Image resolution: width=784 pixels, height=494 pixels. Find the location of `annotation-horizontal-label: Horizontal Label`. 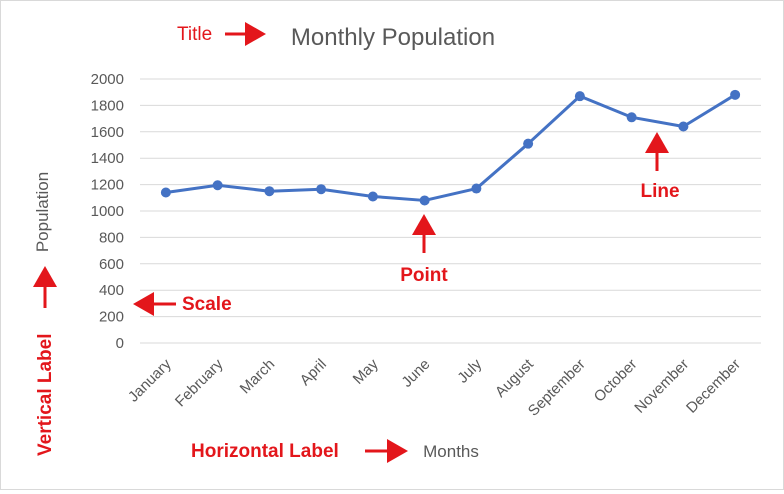

annotation-horizontal-label: Horizontal Label is located at coordinates (265, 451).